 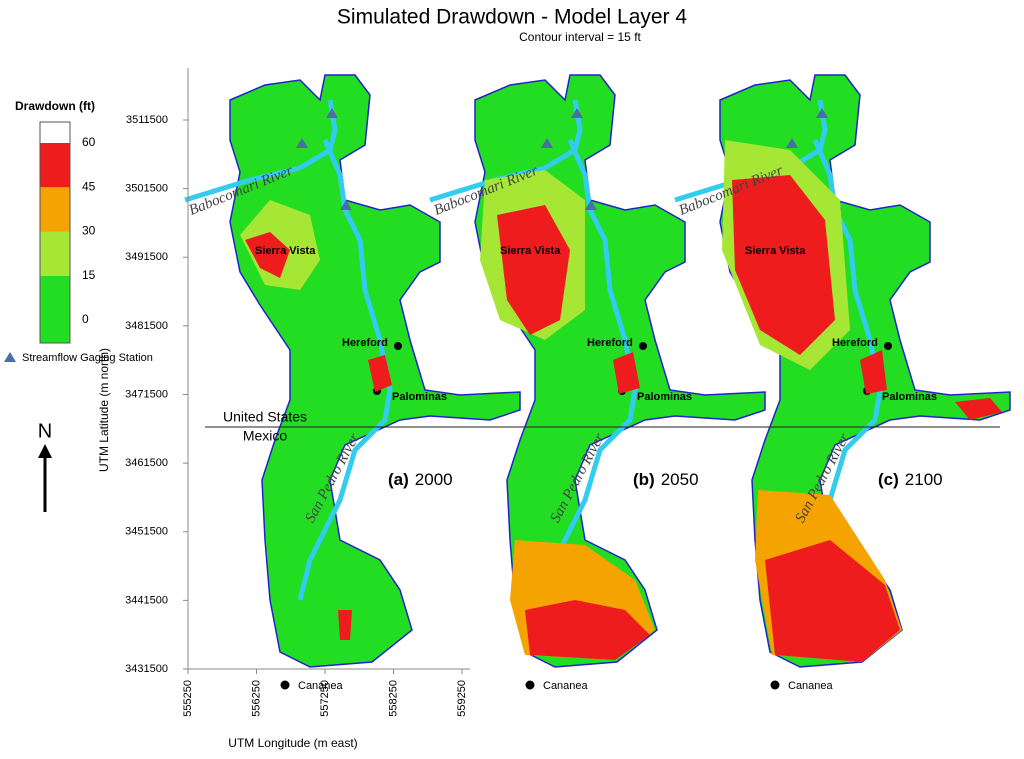 What do you see at coordinates (147, 120) in the screenshot?
I see `y-tick-label: 3511500` at bounding box center [147, 120].